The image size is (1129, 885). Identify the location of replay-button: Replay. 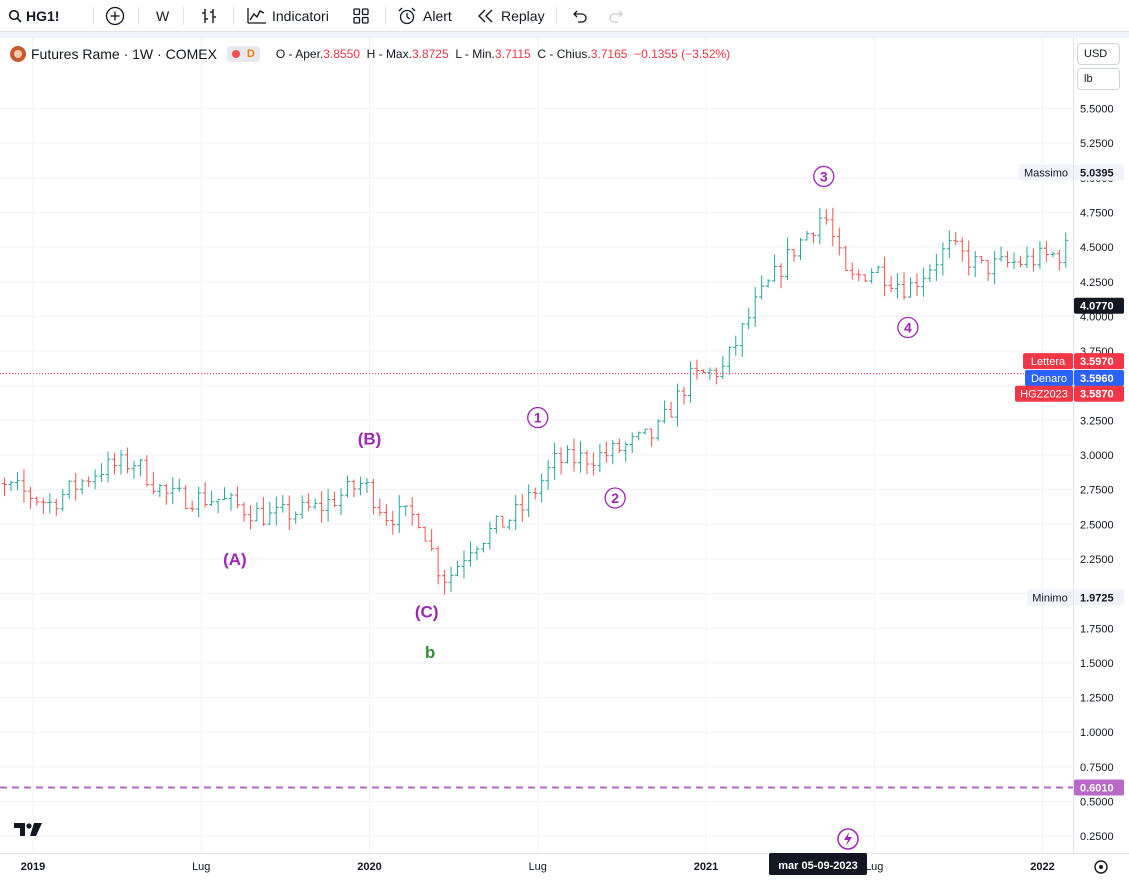
(511, 16).